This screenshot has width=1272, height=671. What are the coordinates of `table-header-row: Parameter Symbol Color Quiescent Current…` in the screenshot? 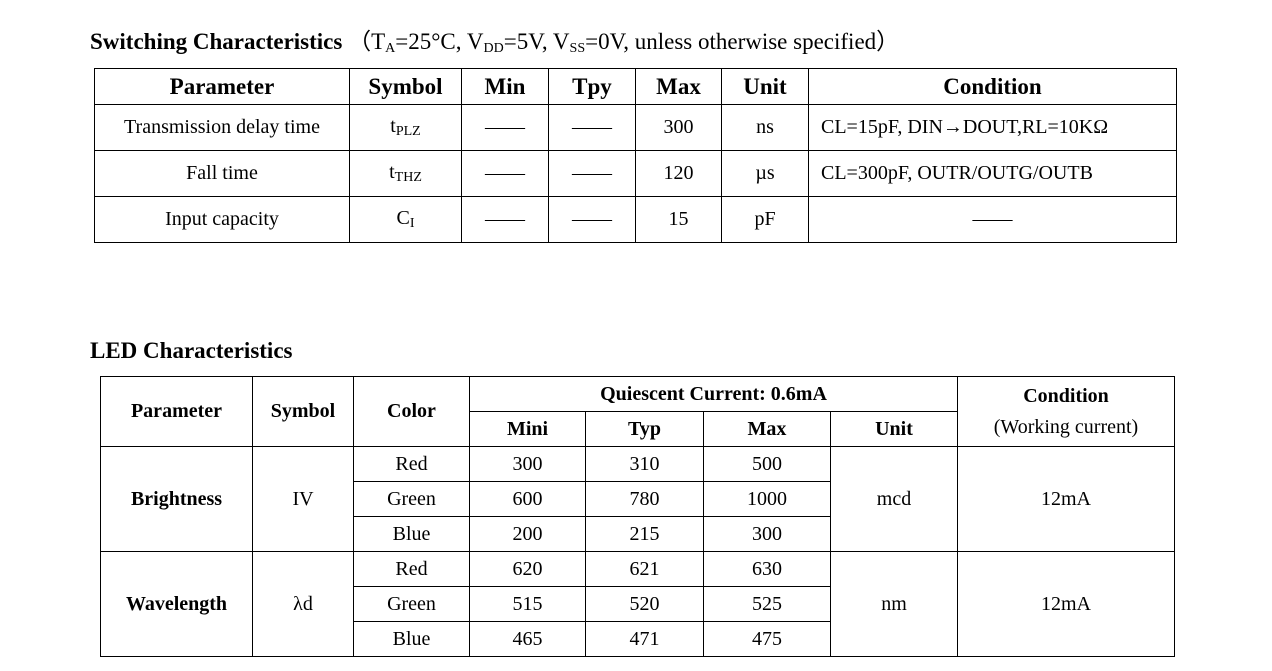 It's located at (637, 411).